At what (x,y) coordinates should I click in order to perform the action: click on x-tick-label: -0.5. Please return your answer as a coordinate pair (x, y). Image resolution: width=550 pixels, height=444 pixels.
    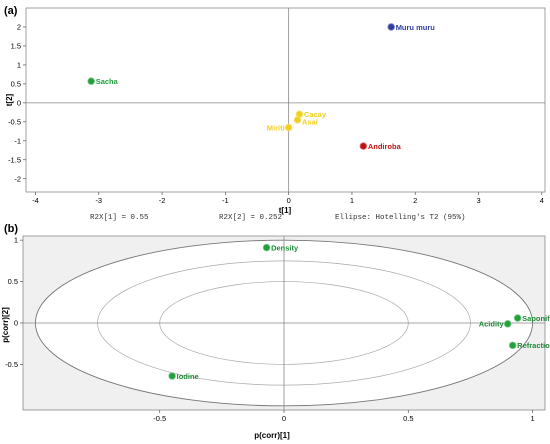
    Looking at the image, I should click on (159, 418).